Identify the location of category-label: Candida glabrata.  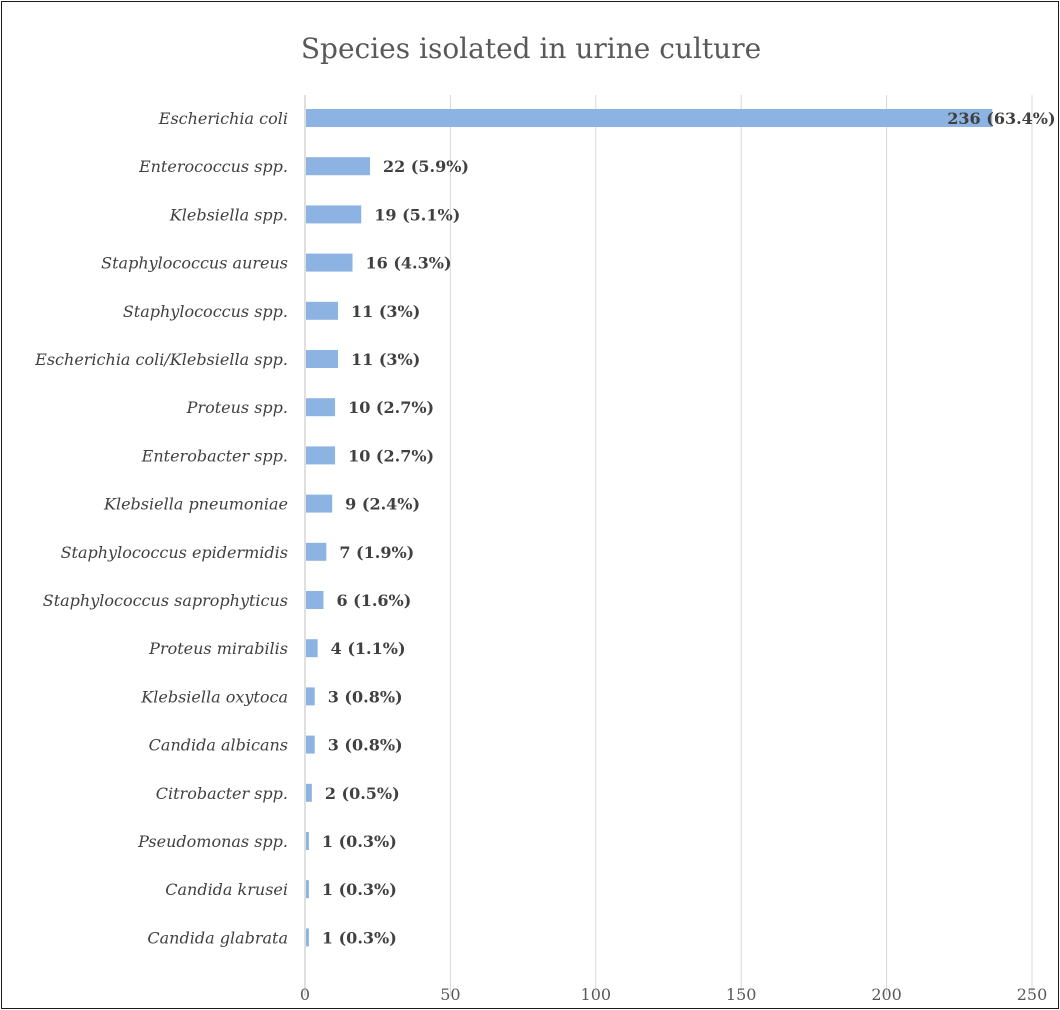
(217, 937).